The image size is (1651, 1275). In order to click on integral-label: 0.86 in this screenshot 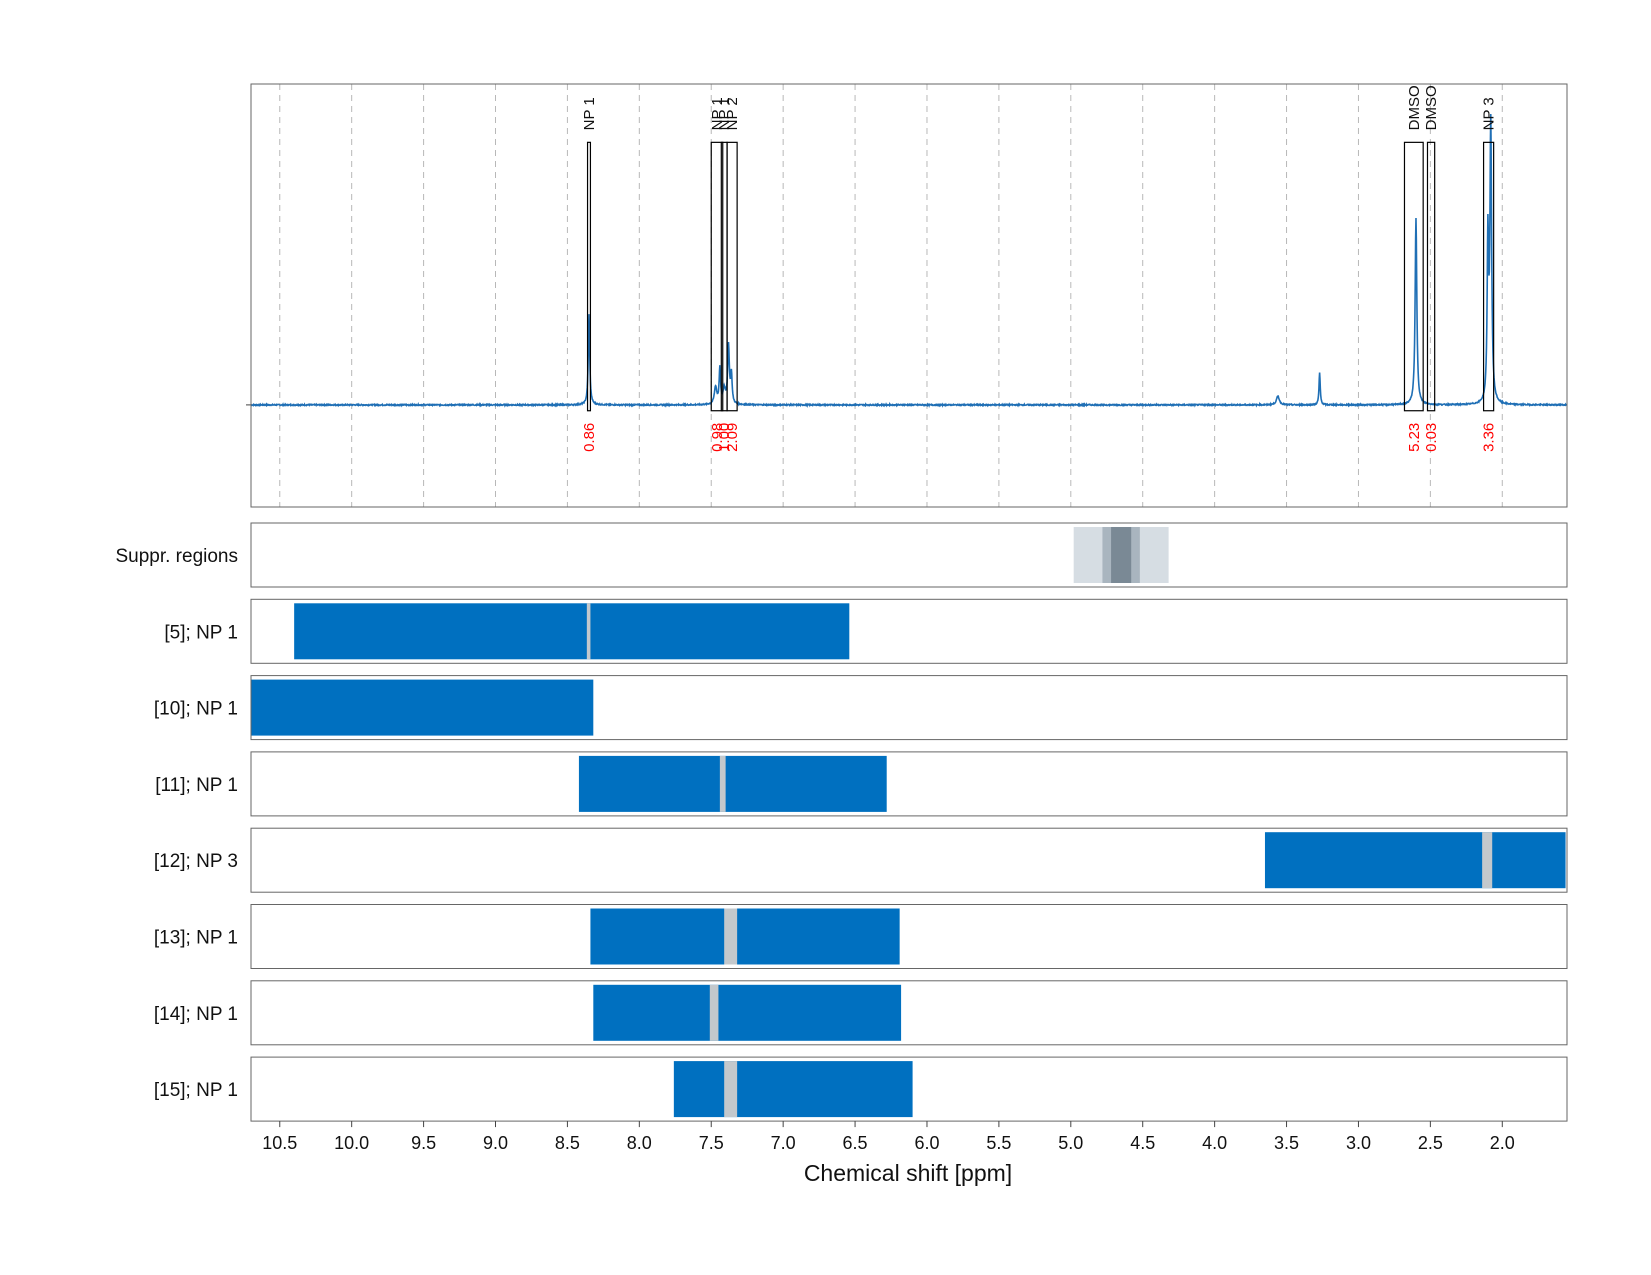, I will do `click(589, 437)`.